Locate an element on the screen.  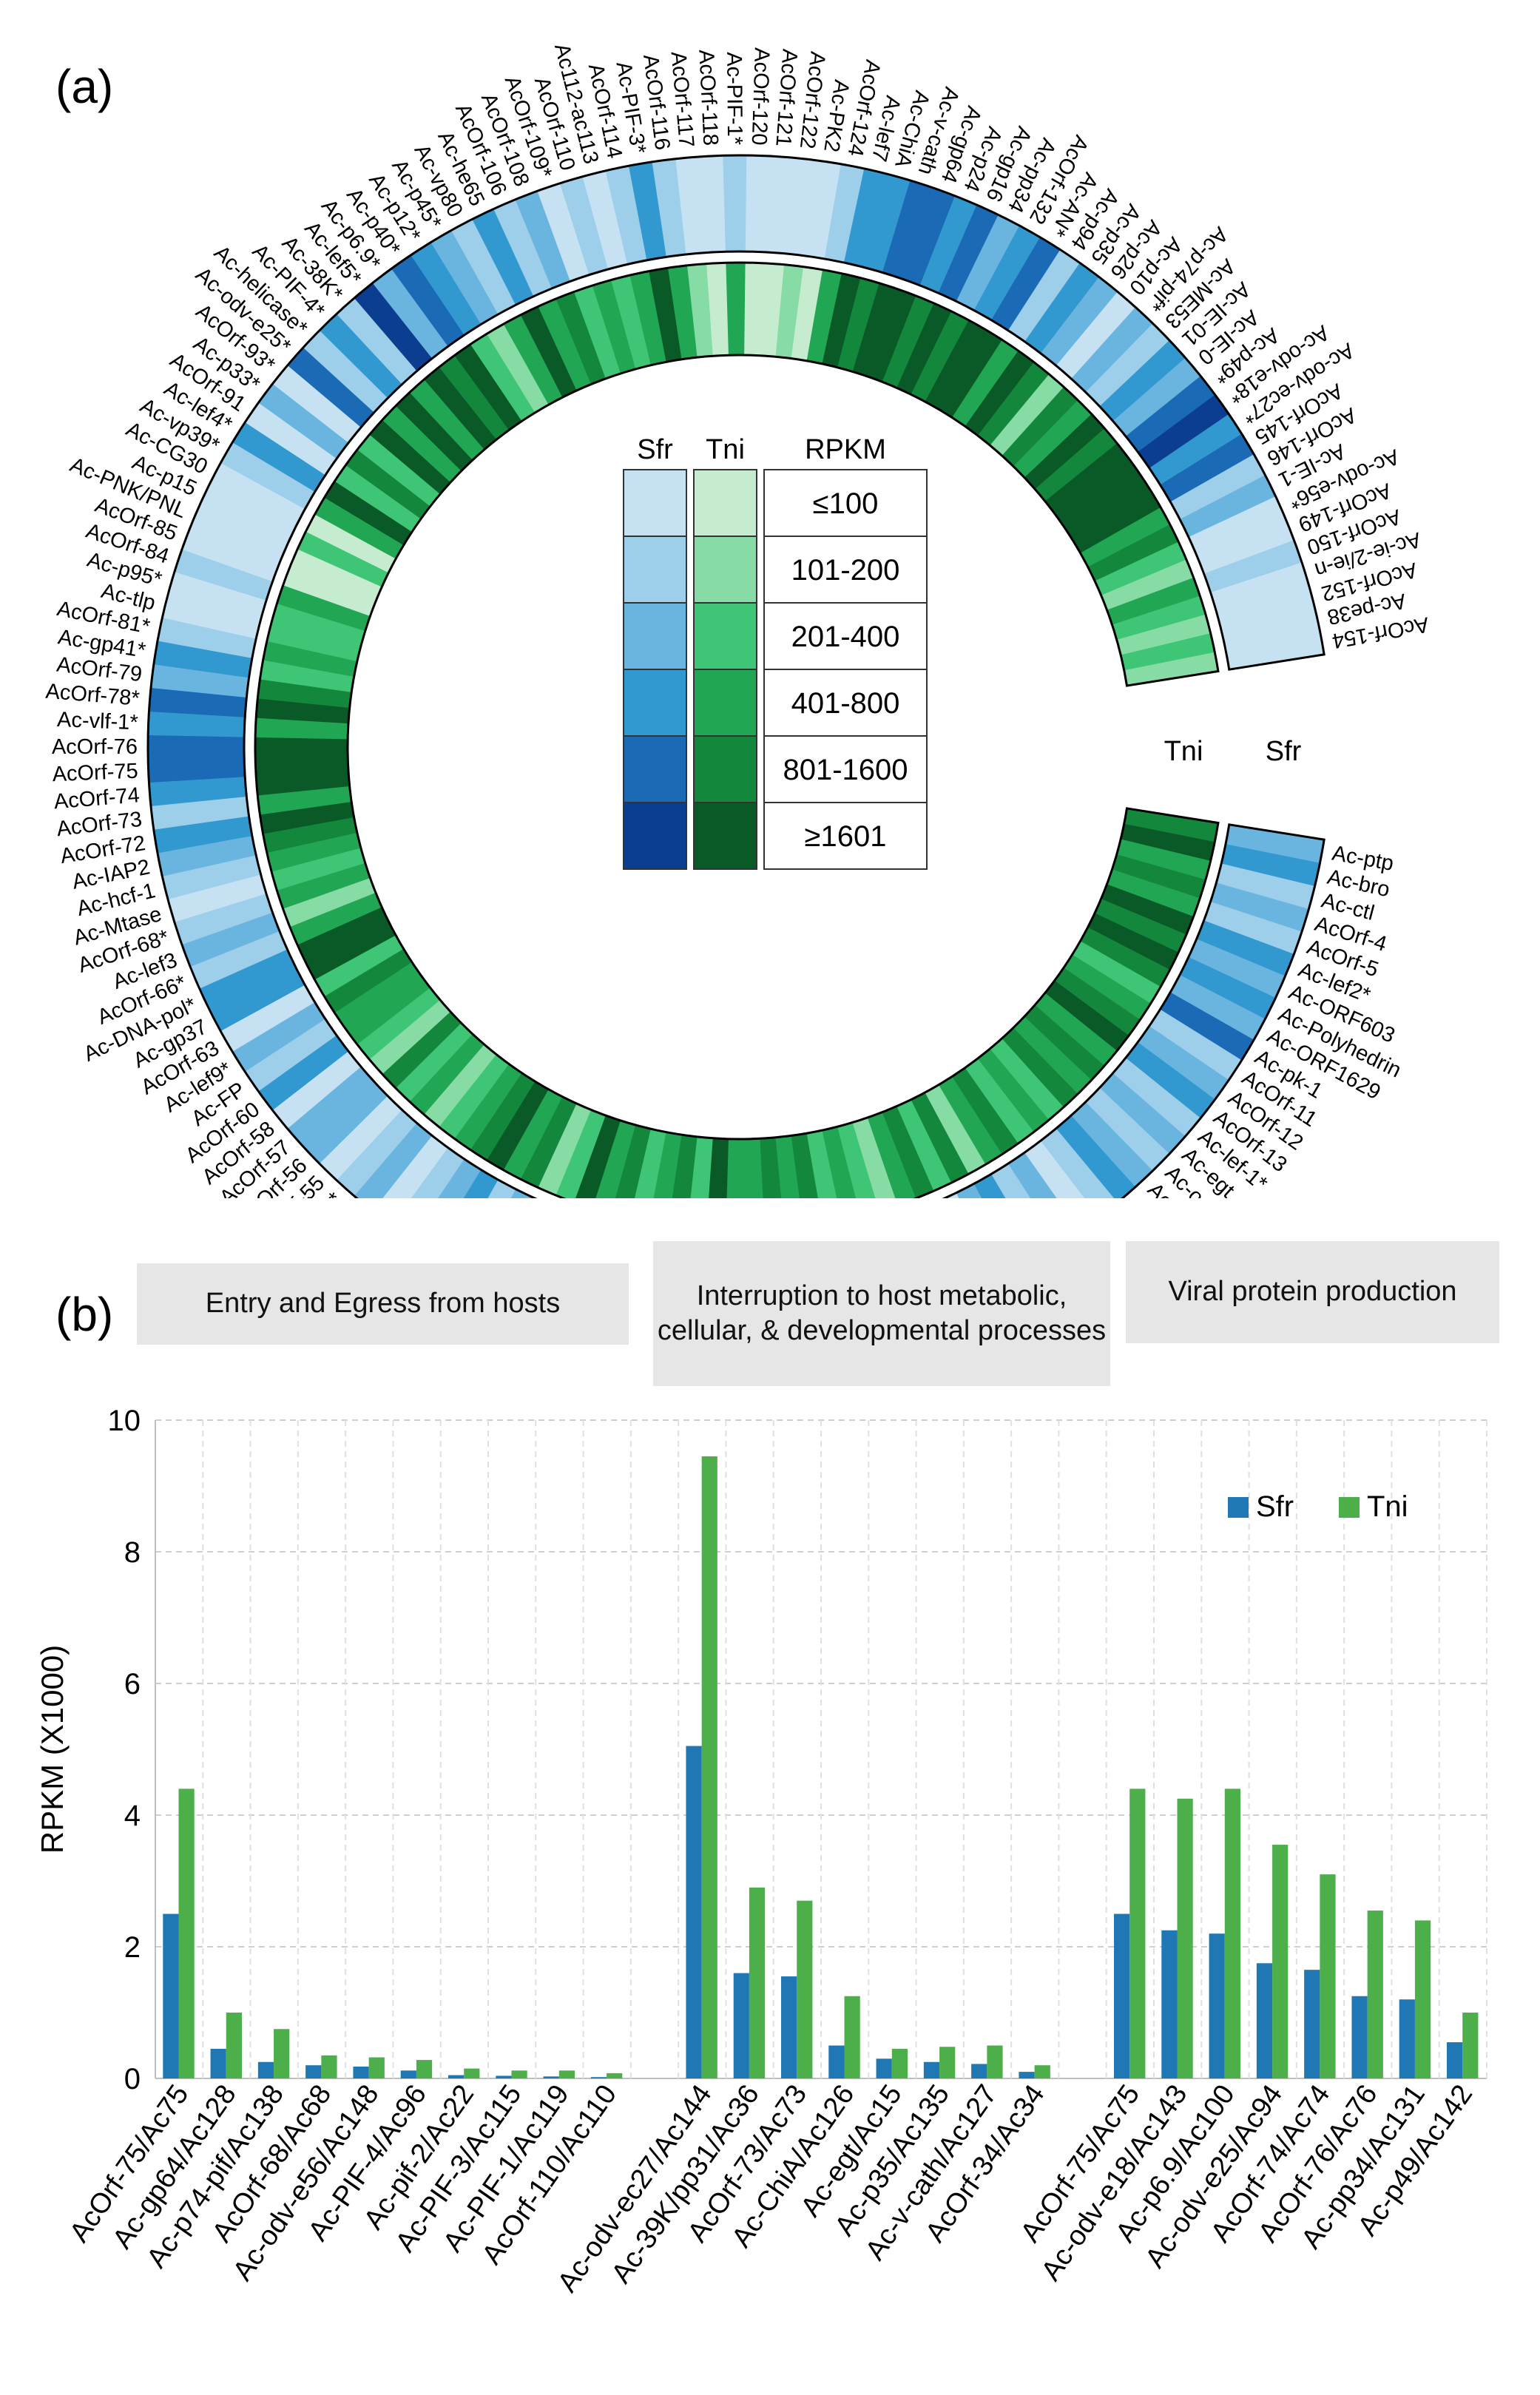
bar-sfr-g1-c1 is located at coordinates (741, 2026).